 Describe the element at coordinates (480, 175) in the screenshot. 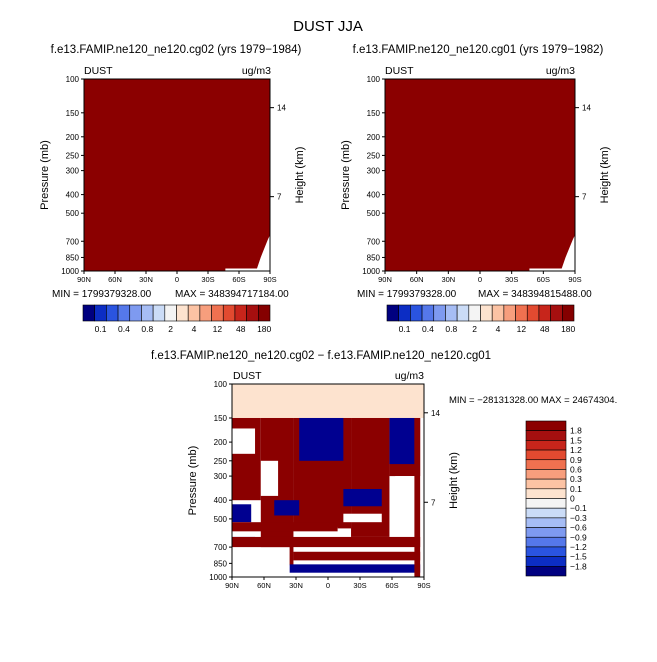

I see `field-fill` at that location.